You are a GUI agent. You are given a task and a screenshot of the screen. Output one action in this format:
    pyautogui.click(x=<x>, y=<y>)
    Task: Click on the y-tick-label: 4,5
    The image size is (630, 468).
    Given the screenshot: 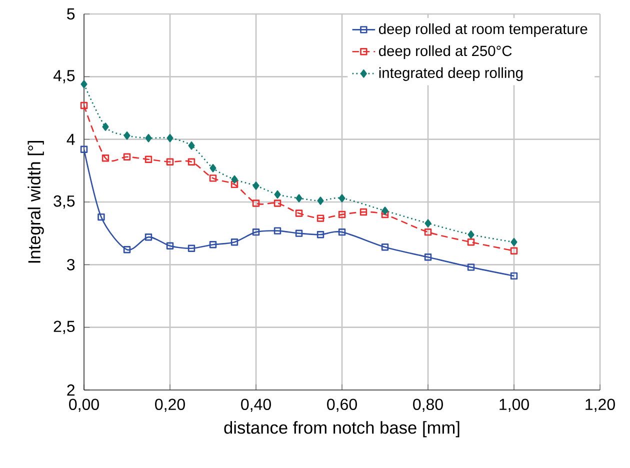 What is the action you would take?
    pyautogui.click(x=64, y=77)
    